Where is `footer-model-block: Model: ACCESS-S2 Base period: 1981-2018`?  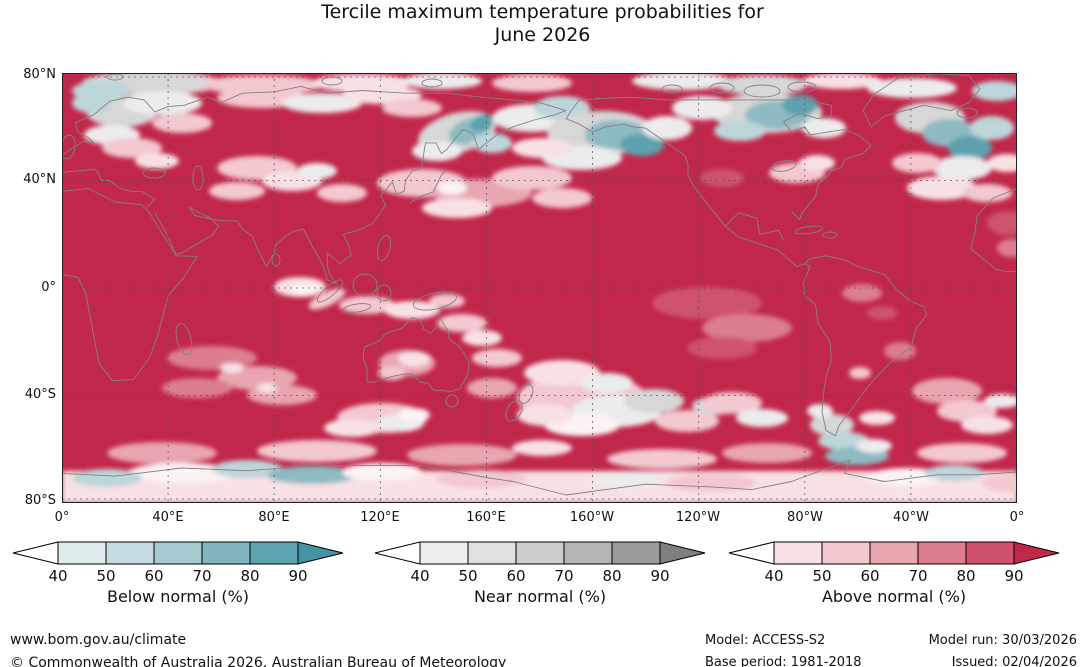
footer-model-block: Model: ACCESS-S2 Base period: 1981-2018 is located at coordinates (783, 648).